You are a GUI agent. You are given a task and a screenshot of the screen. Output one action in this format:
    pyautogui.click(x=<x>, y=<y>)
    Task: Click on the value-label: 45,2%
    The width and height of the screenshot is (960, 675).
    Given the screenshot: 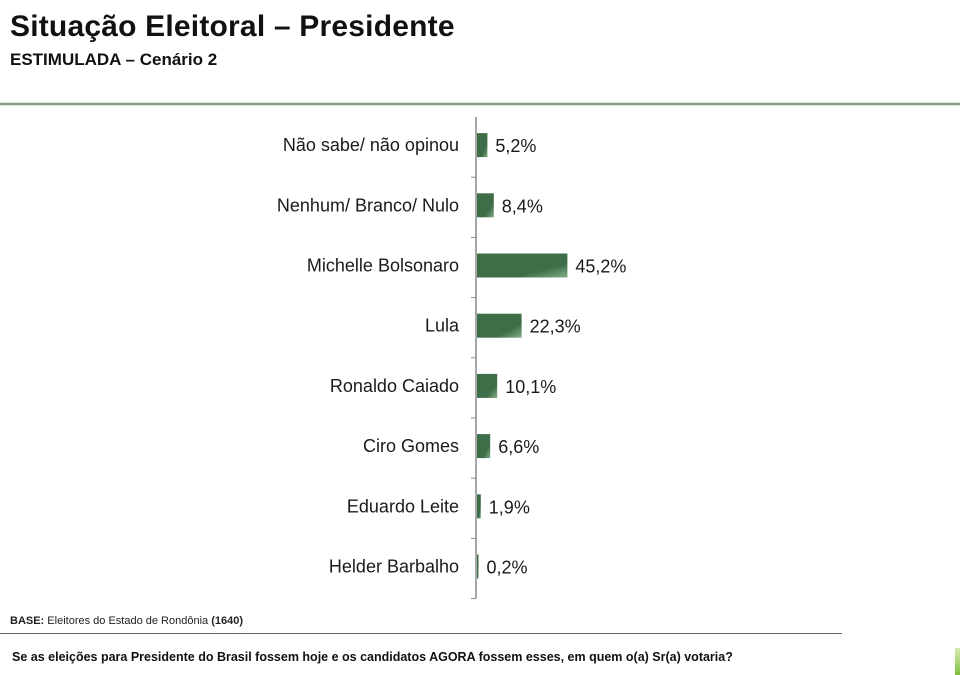 What is the action you would take?
    pyautogui.click(x=600, y=267)
    